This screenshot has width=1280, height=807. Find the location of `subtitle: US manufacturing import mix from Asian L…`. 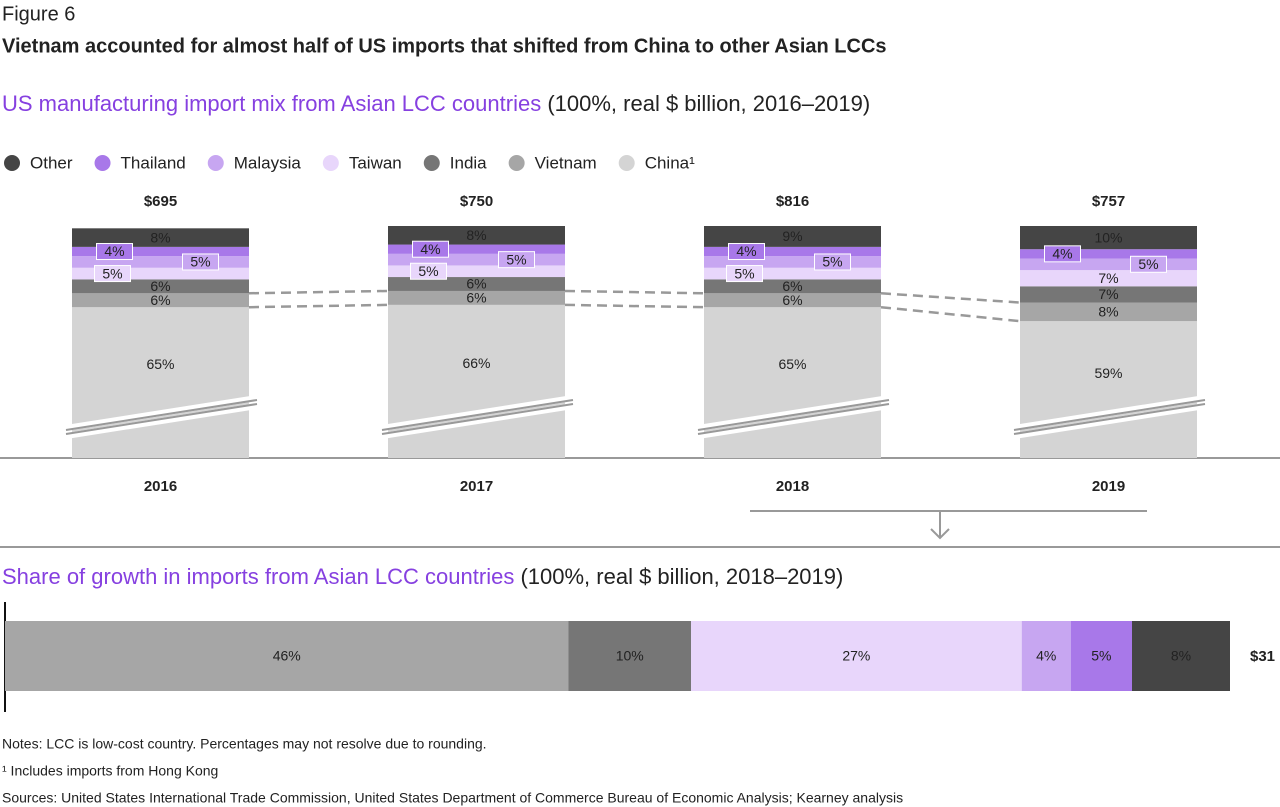

subtitle: US manufacturing import mix from Asian L… is located at coordinates (436, 103).